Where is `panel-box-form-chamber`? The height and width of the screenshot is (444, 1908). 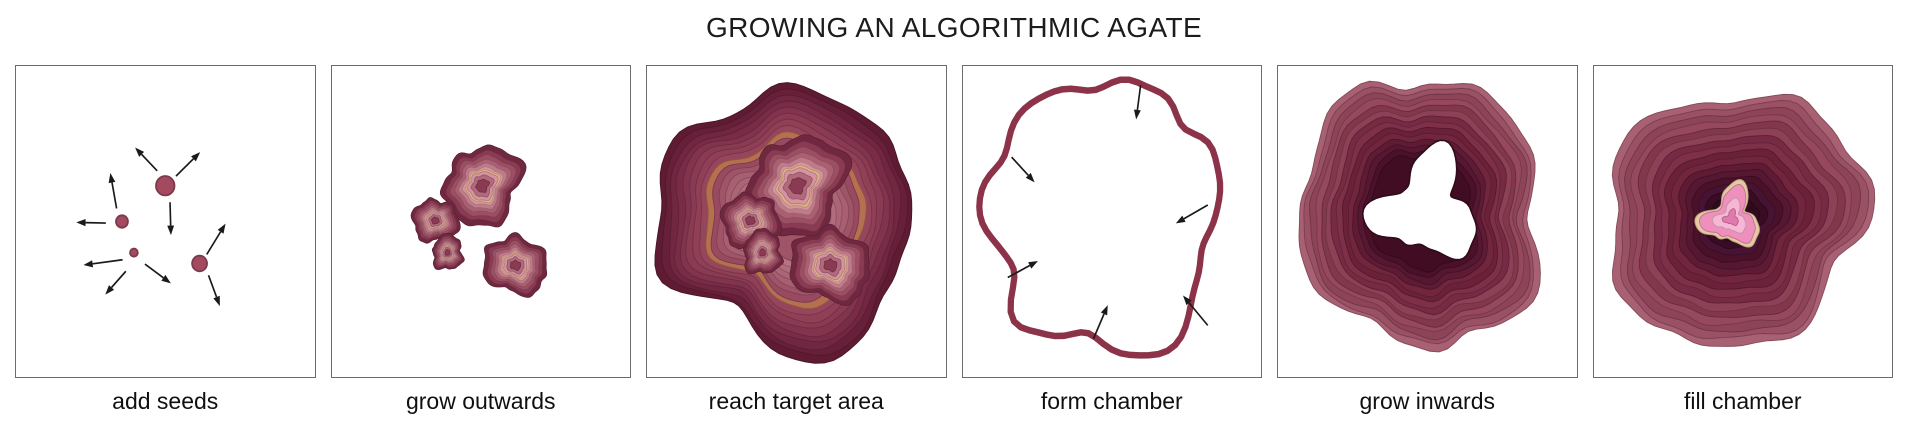 panel-box-form-chamber is located at coordinates (1111, 221).